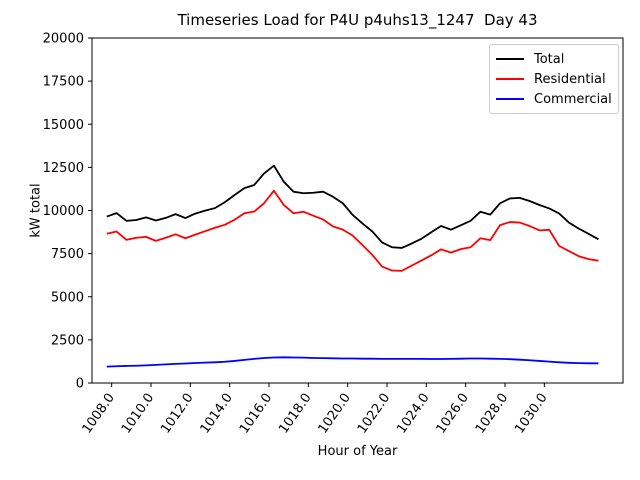 The width and height of the screenshot is (640, 480). Describe the element at coordinates (63, 39) in the screenshot. I see `y-tick-label: 20000` at that location.